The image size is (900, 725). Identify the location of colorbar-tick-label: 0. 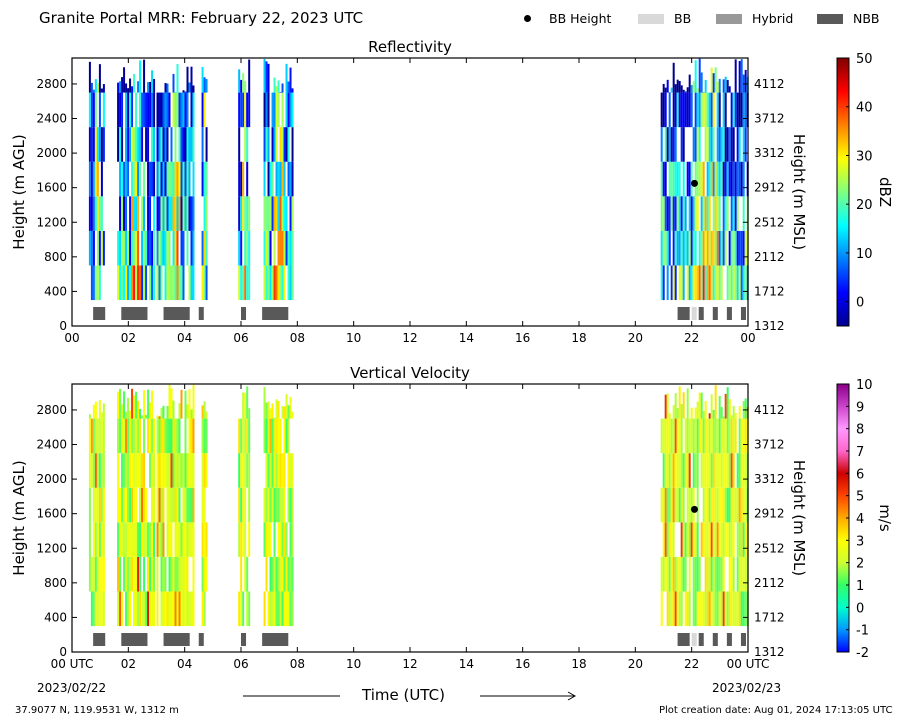
(860, 303).